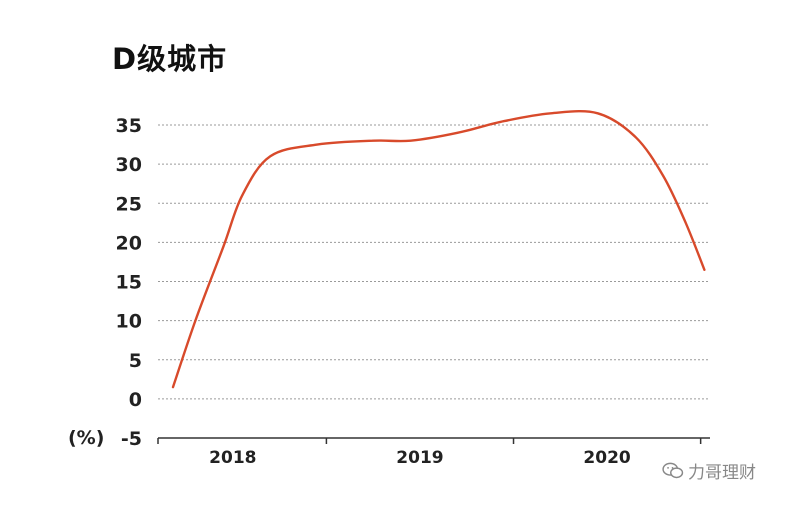 The width and height of the screenshot is (800, 509). I want to click on x-tick-label: 2018, so click(232, 458).